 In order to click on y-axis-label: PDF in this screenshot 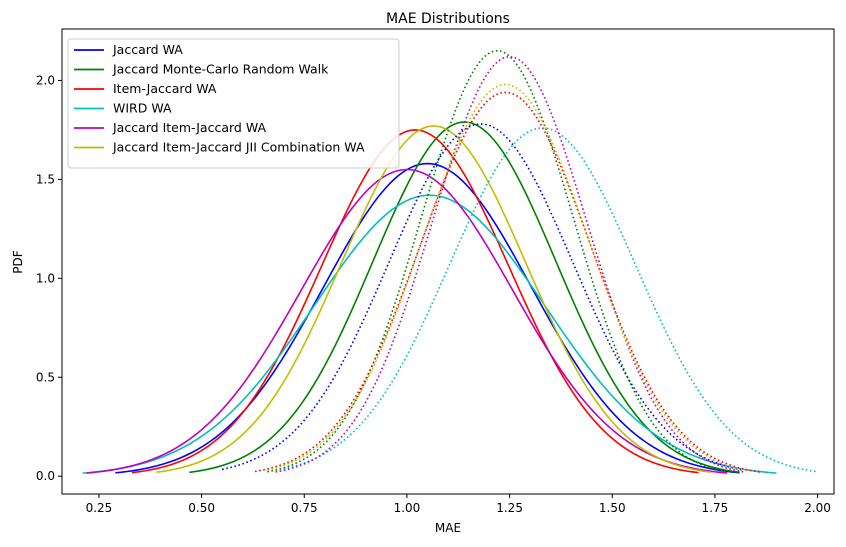, I will do `click(18, 261)`.